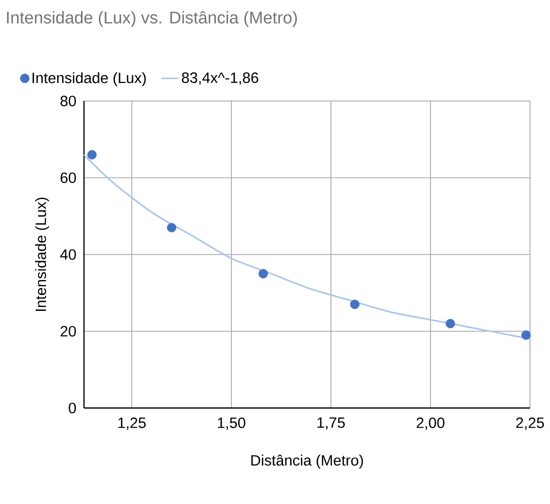 The width and height of the screenshot is (550, 504). I want to click on x-axis-title: Distância (Metro), so click(307, 461).